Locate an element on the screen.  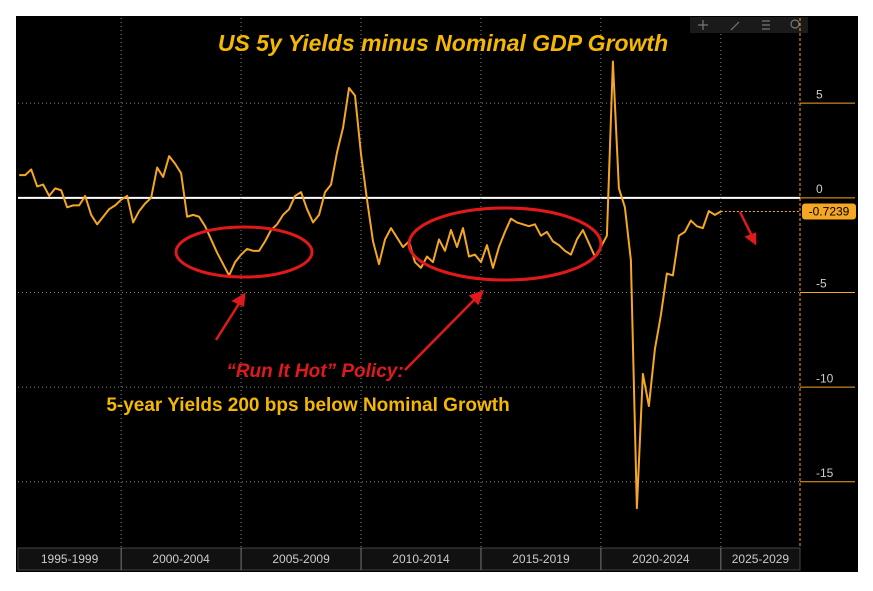
toolbar is located at coordinates (749, 25).